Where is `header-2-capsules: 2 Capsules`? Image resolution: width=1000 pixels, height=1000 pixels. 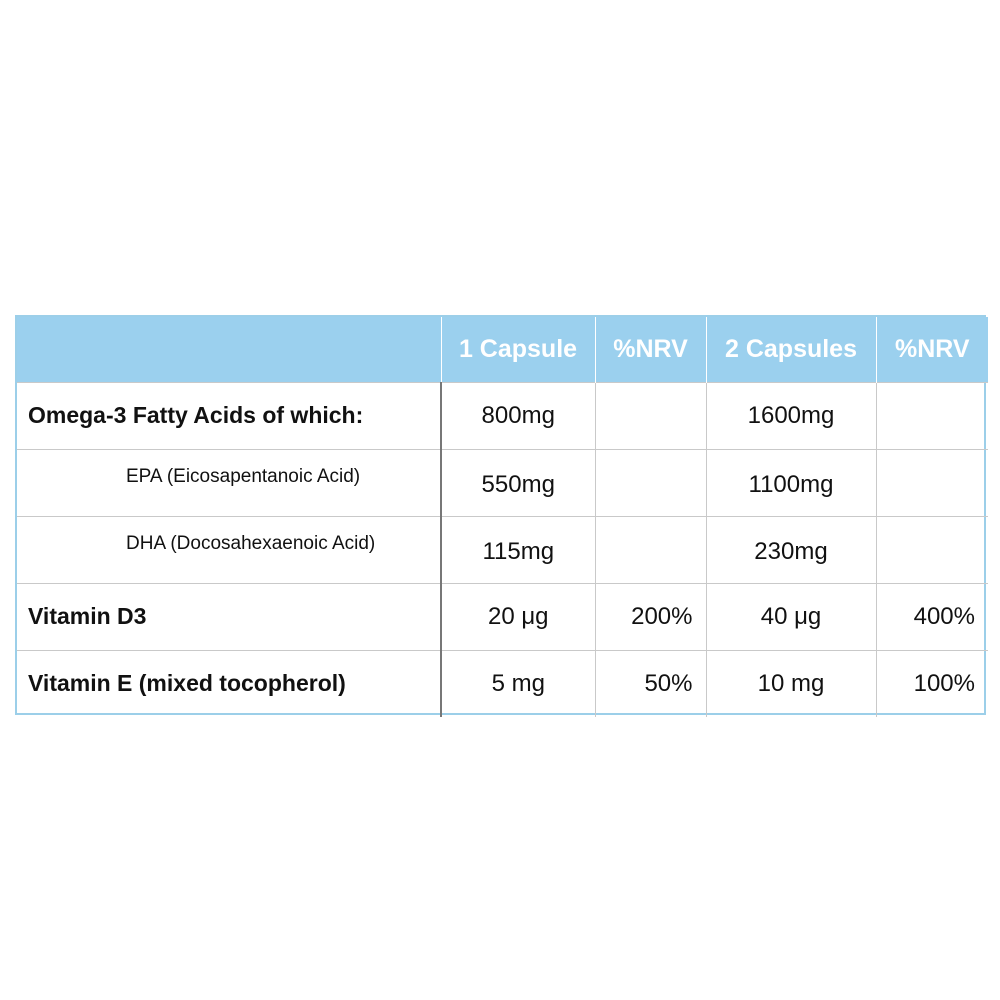 header-2-capsules: 2 Capsules is located at coordinates (791, 349).